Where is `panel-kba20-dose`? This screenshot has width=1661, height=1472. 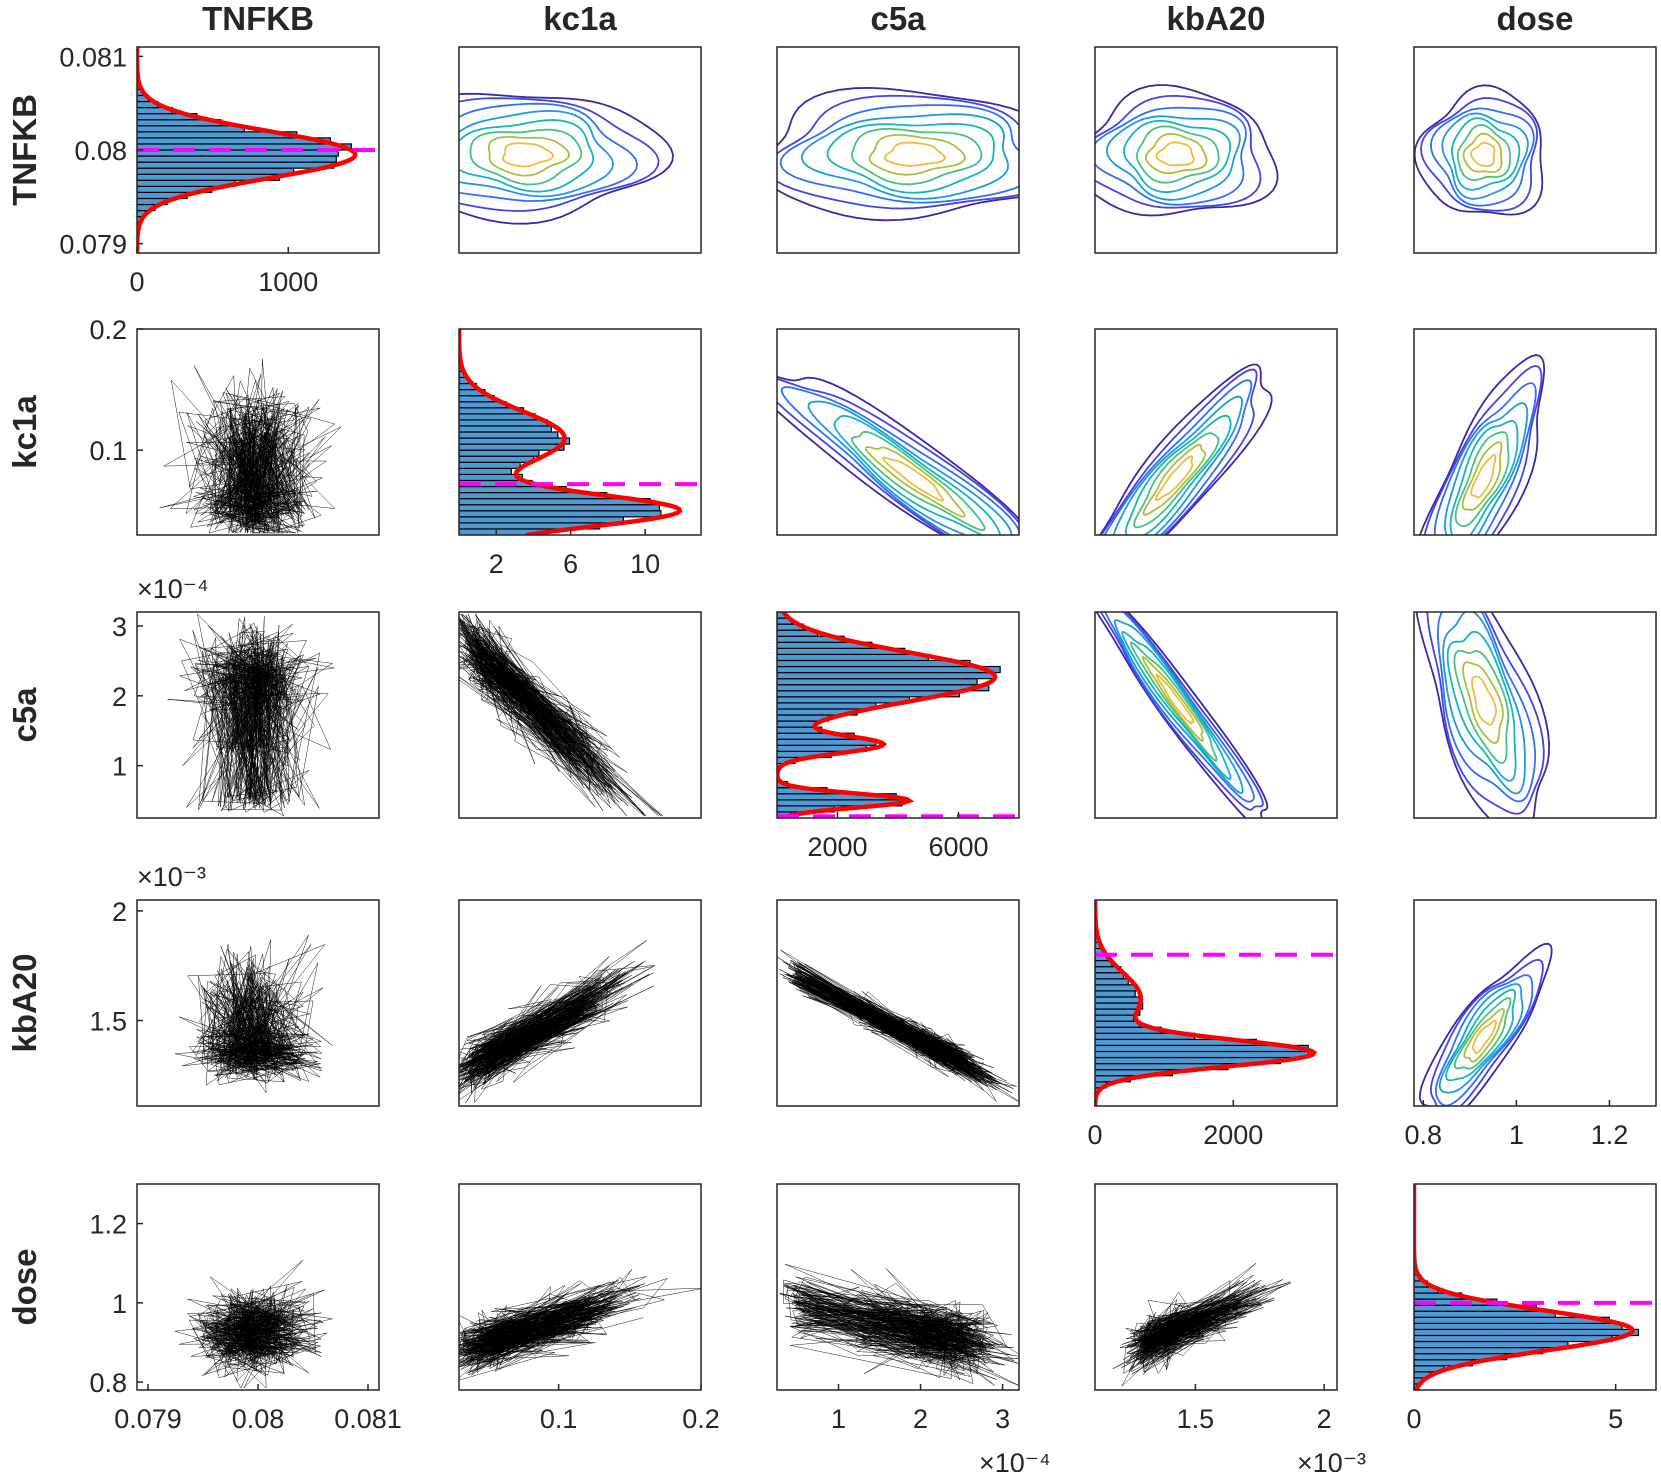
panel-kba20-dose is located at coordinates (1535, 1003).